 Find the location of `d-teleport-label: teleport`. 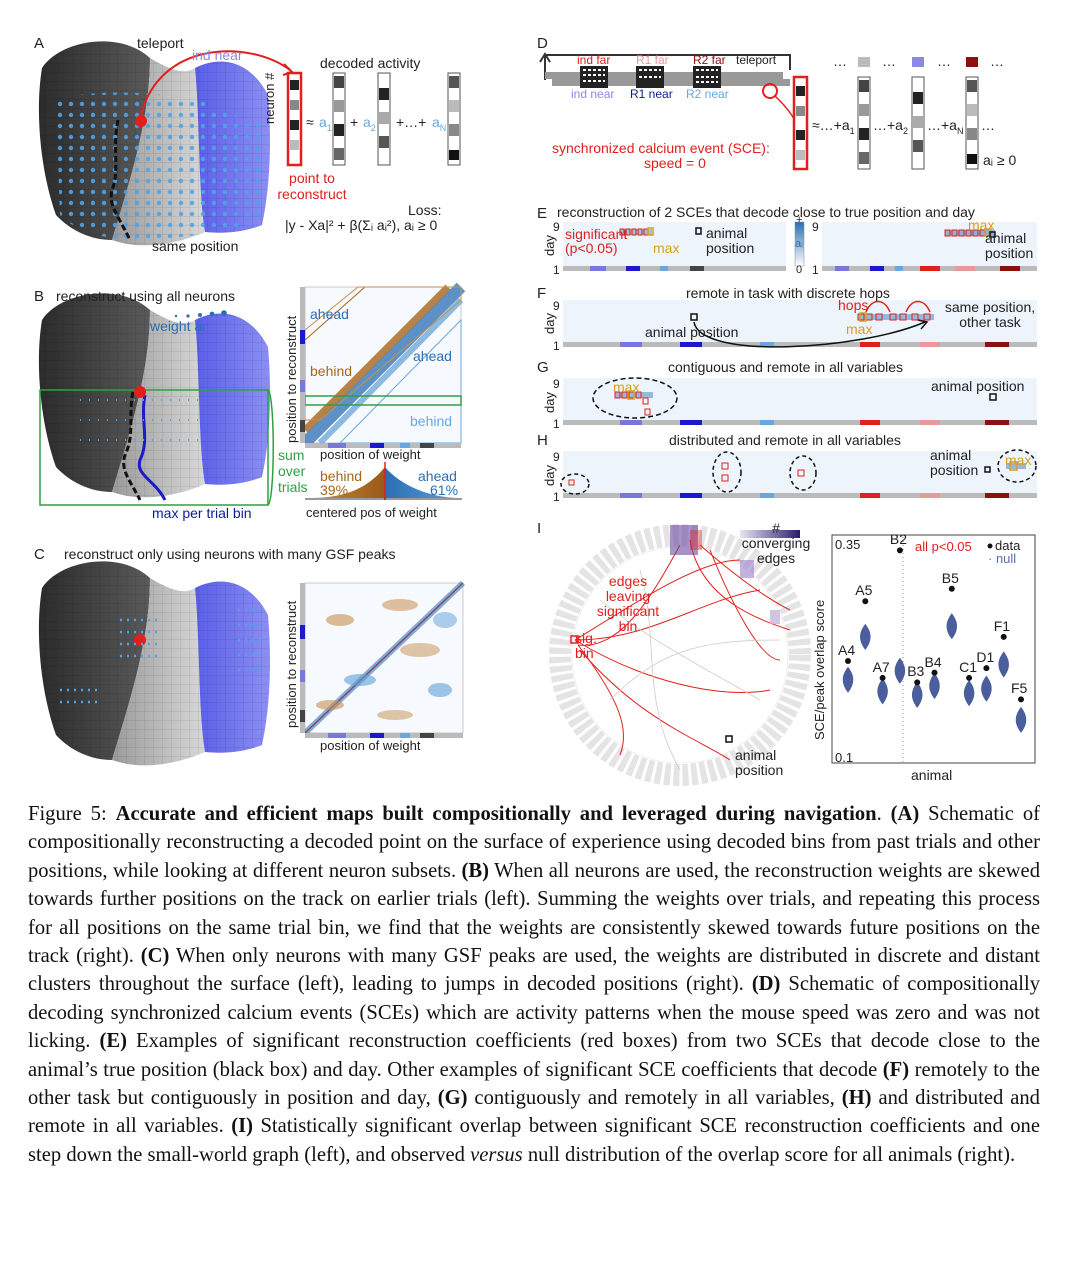

d-teleport-label: teleport is located at coordinates (756, 60).